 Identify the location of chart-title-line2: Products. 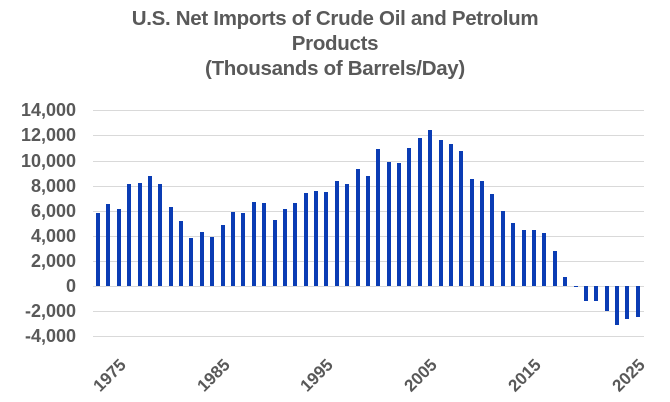
(335, 43).